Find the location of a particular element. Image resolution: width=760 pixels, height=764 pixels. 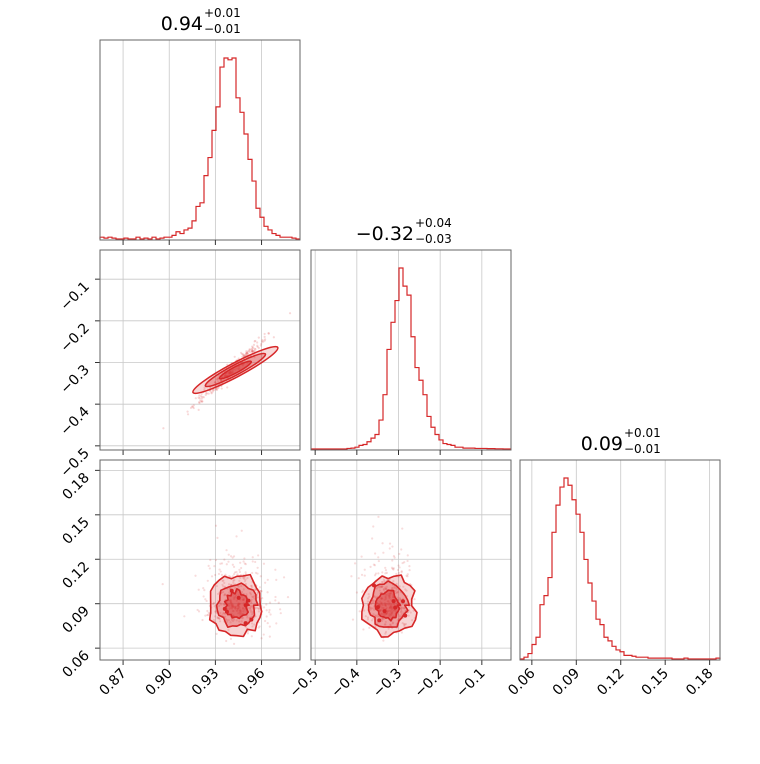

title-median: −0.32 is located at coordinates (385, 234).